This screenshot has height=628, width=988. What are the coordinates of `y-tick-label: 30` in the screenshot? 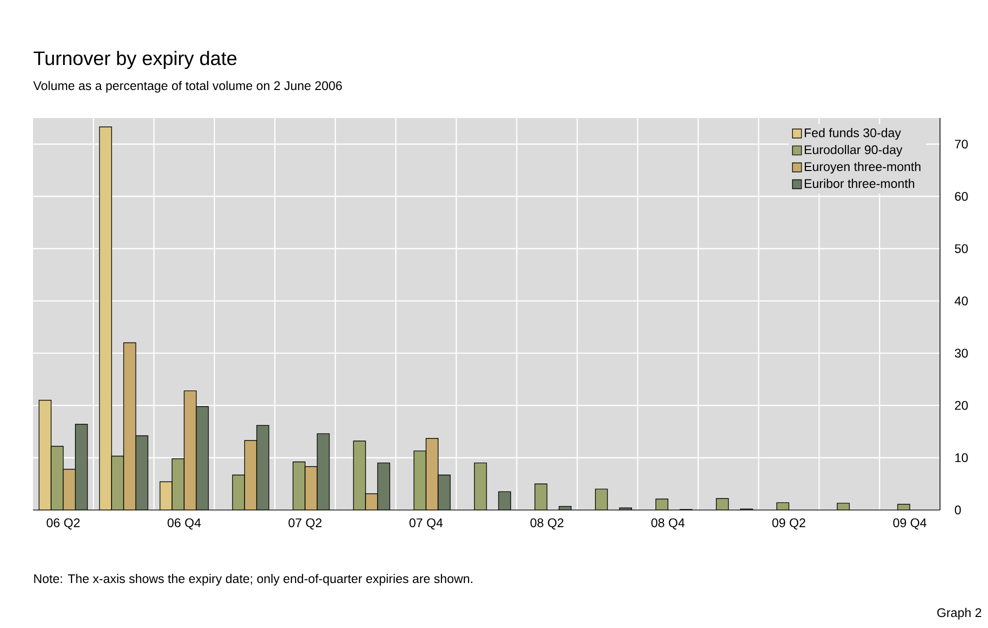 It's located at (961, 353).